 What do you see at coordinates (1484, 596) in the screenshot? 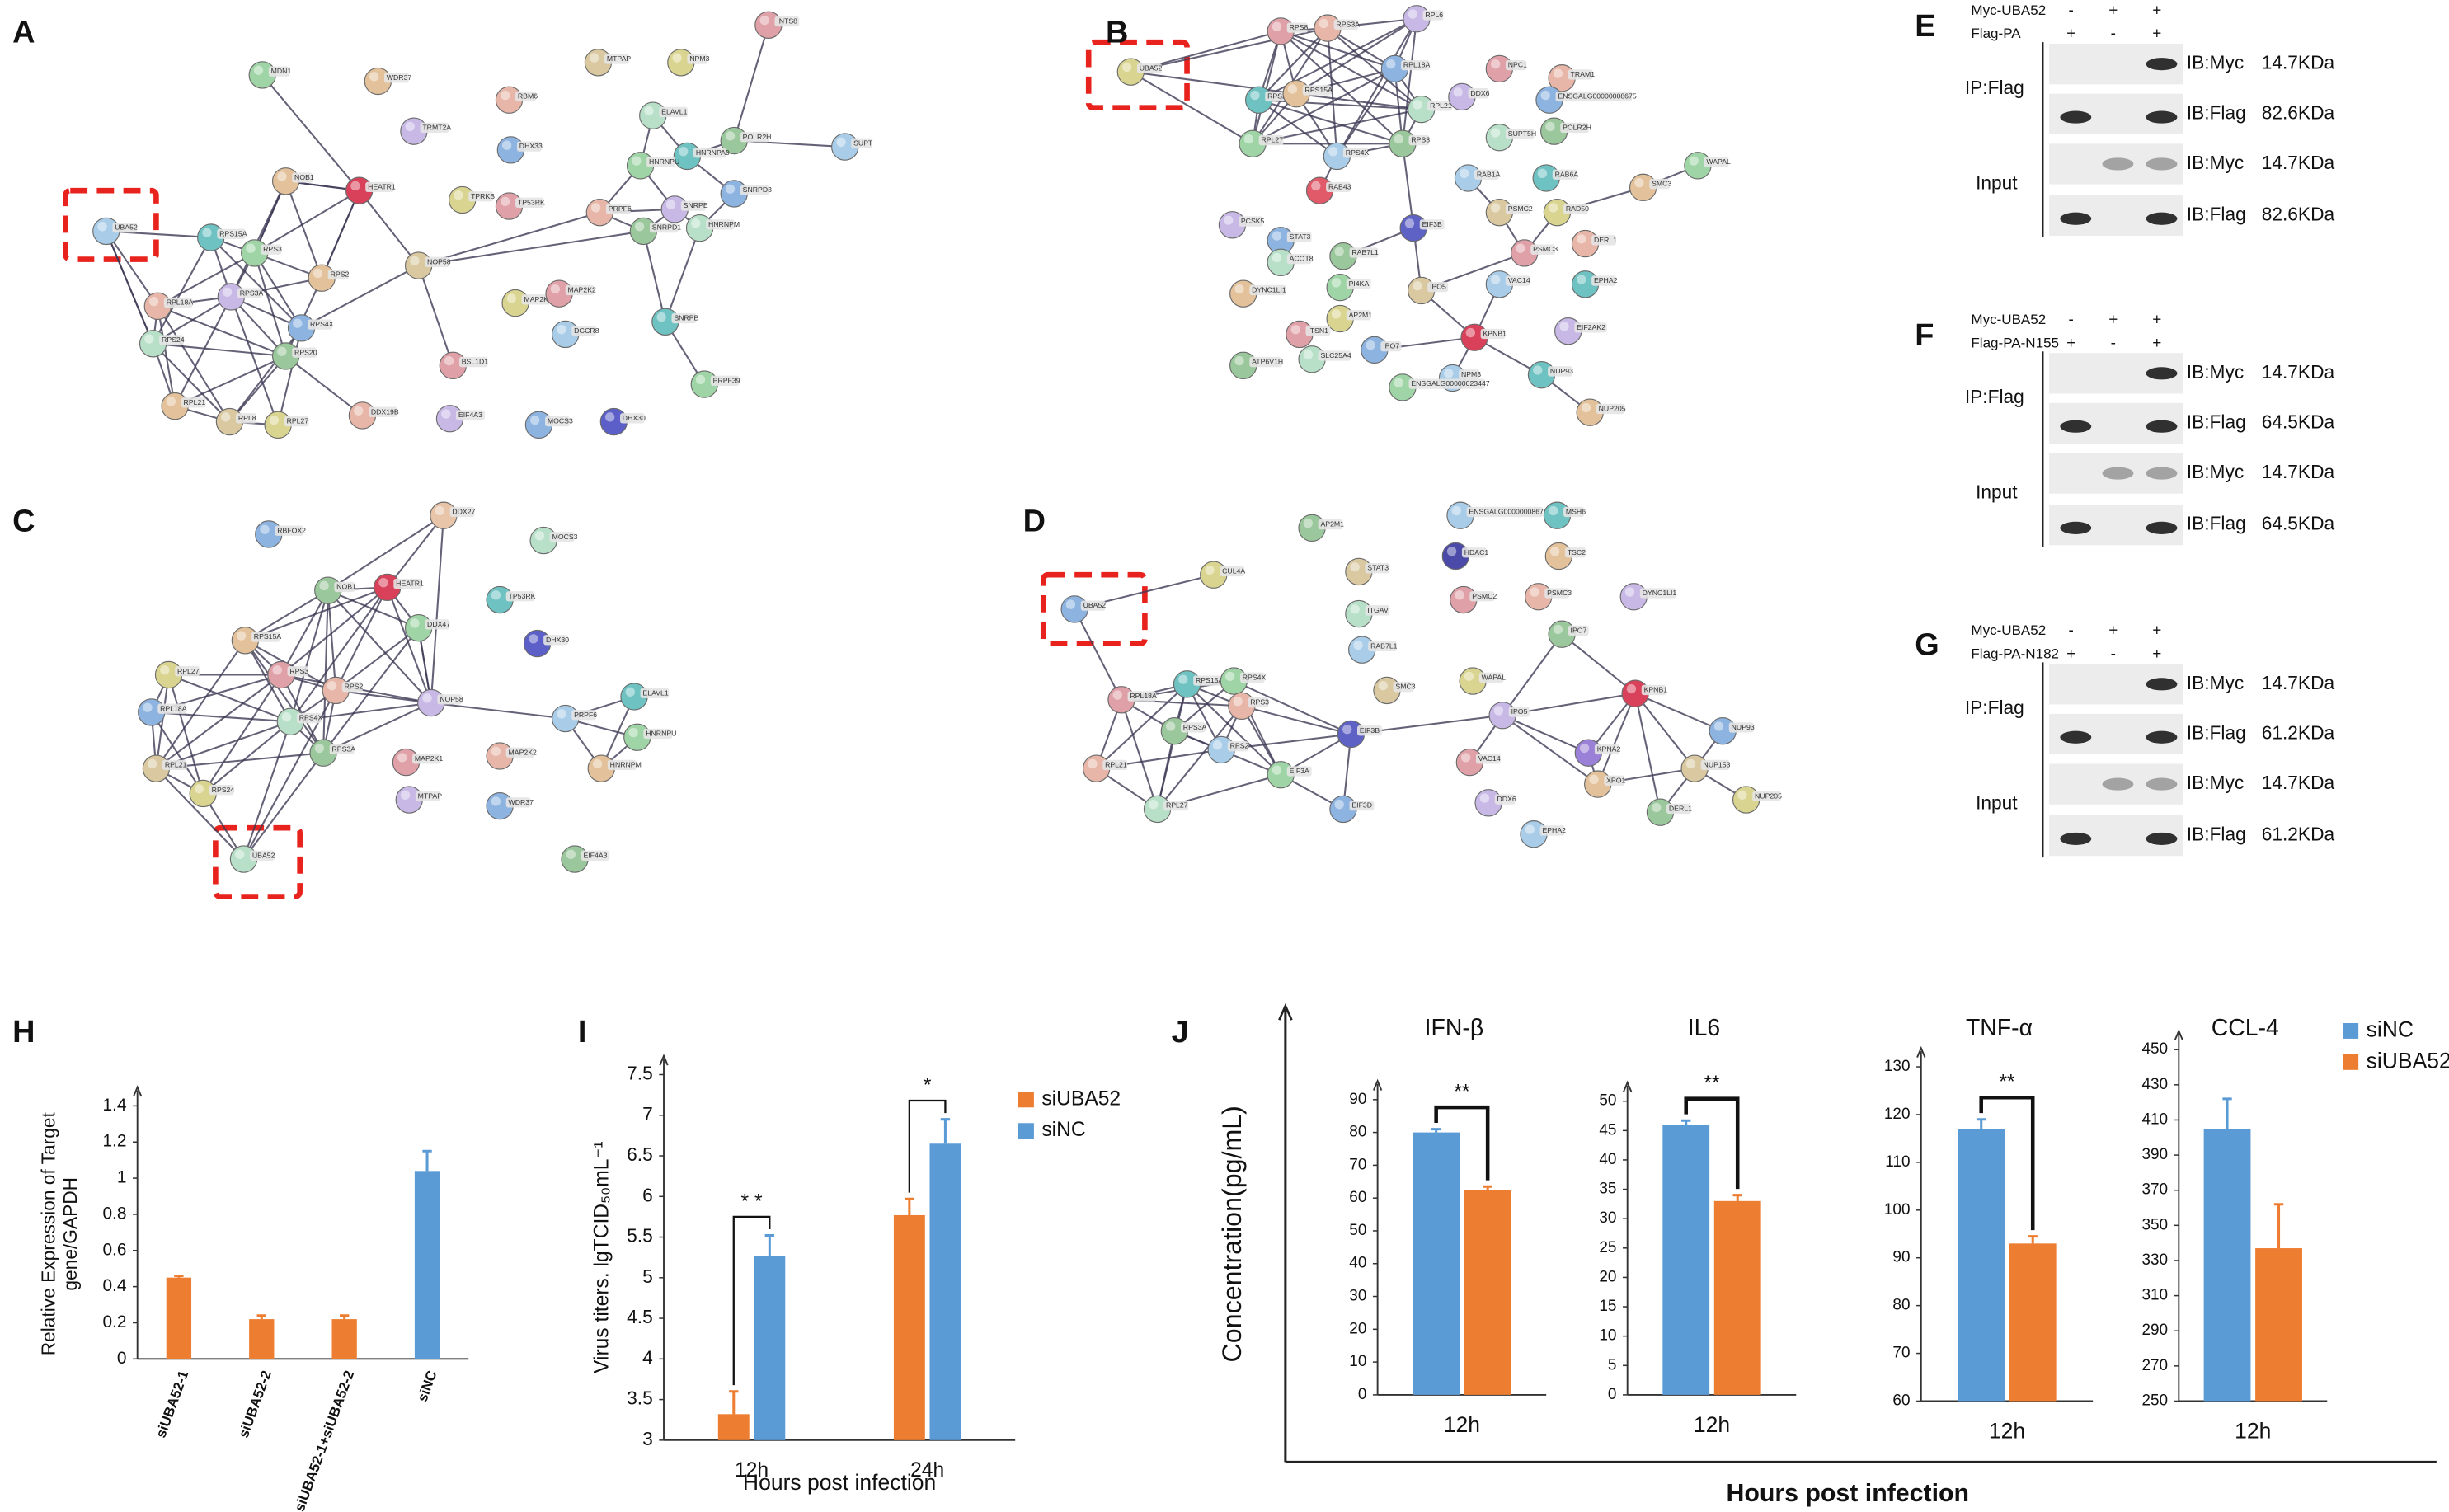
I see `node-label: PSMC2` at bounding box center [1484, 596].